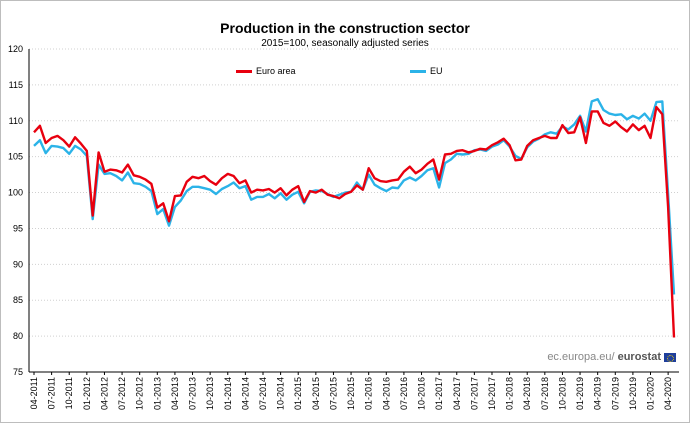 The height and width of the screenshot is (423, 690). I want to click on legend-swatch-euro-area, so click(244, 71).